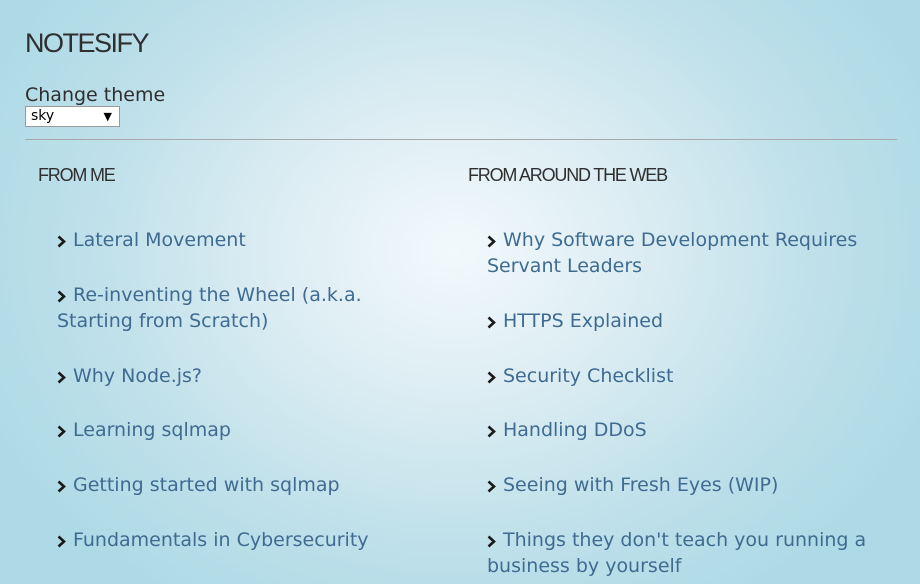 The height and width of the screenshot is (584, 920). I want to click on list-item: Why Node.js?, so click(247, 376).